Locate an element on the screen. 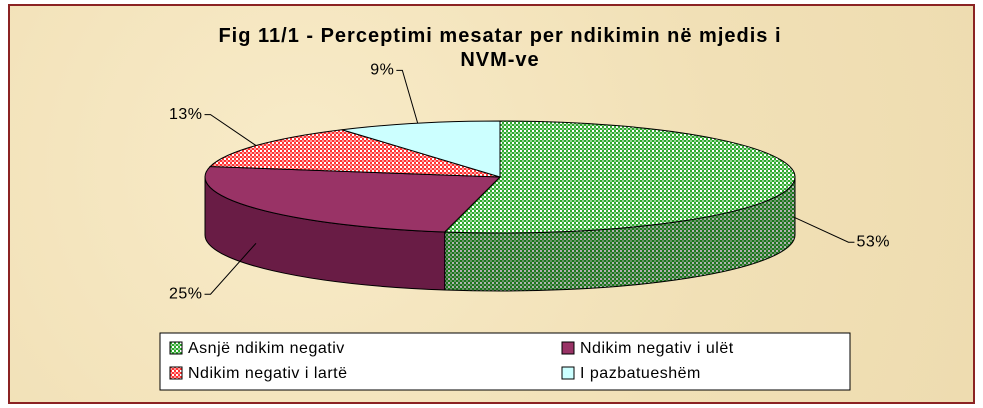  data-label: 53% is located at coordinates (873, 241).